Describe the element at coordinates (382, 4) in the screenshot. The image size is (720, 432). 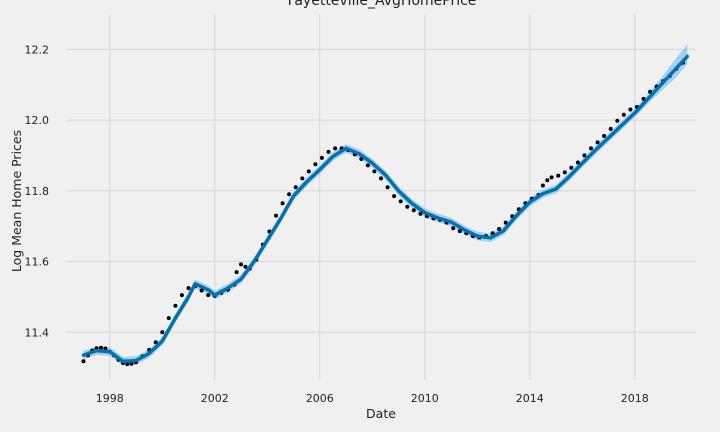
I see `chart-title: Fayetteville_AvgHomePrice` at that location.